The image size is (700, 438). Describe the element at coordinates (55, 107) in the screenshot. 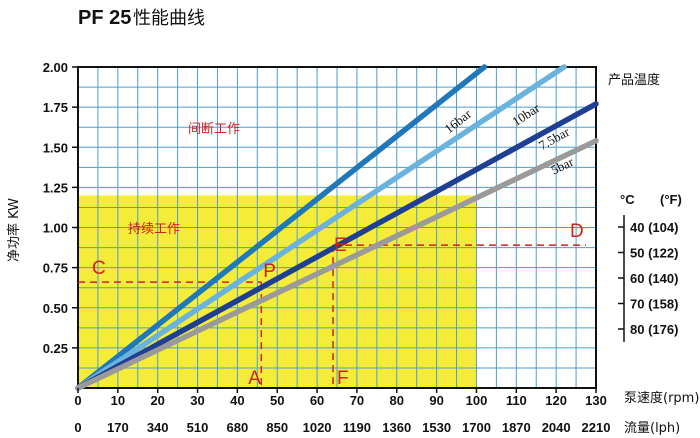

I see `y-tick-label: 1.75` at that location.